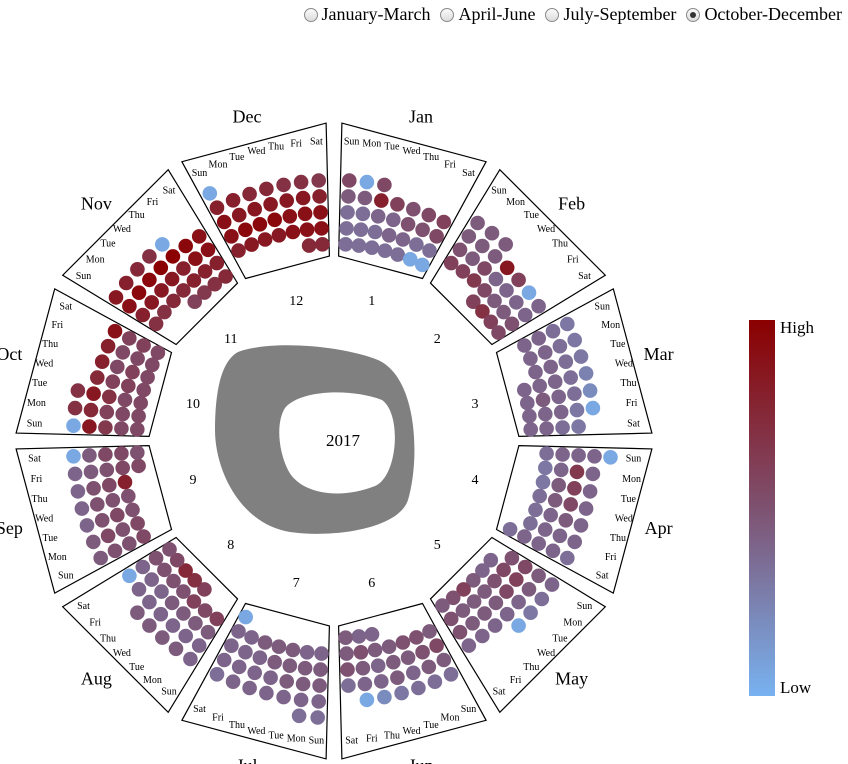 The width and height of the screenshot is (848, 764). Describe the element at coordinates (487, 14) in the screenshot. I see `option-apr-jun: April-June` at that location.